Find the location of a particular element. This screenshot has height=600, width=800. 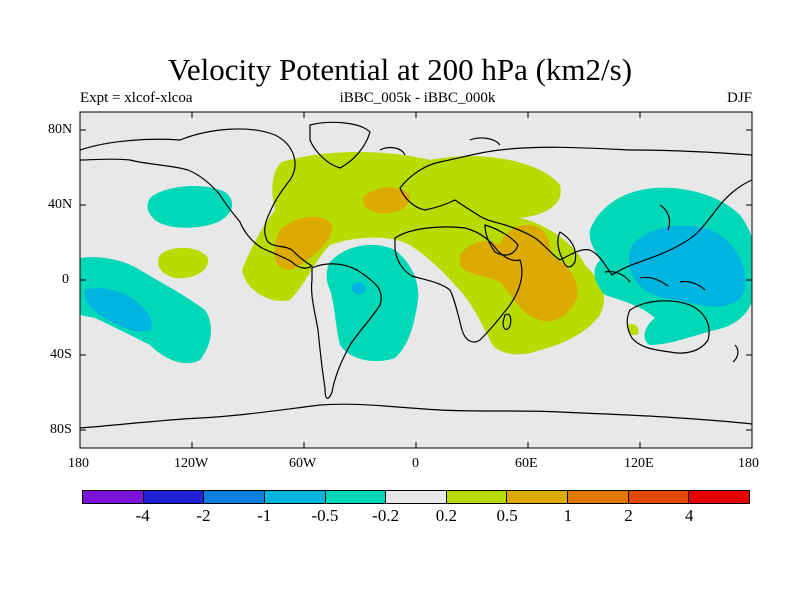

experiment-label: Expt = xlcof-xlcoa is located at coordinates (136, 98).